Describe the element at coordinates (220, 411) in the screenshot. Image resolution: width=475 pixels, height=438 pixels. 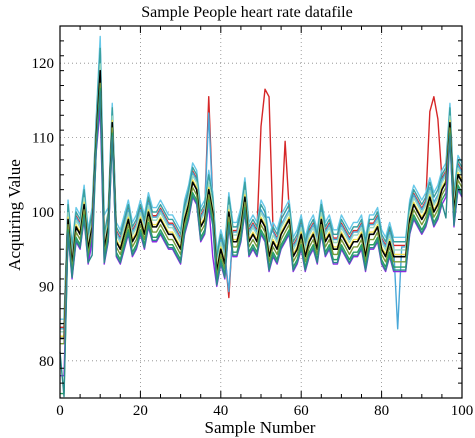
I see `x-tick-label: 40` at that location.